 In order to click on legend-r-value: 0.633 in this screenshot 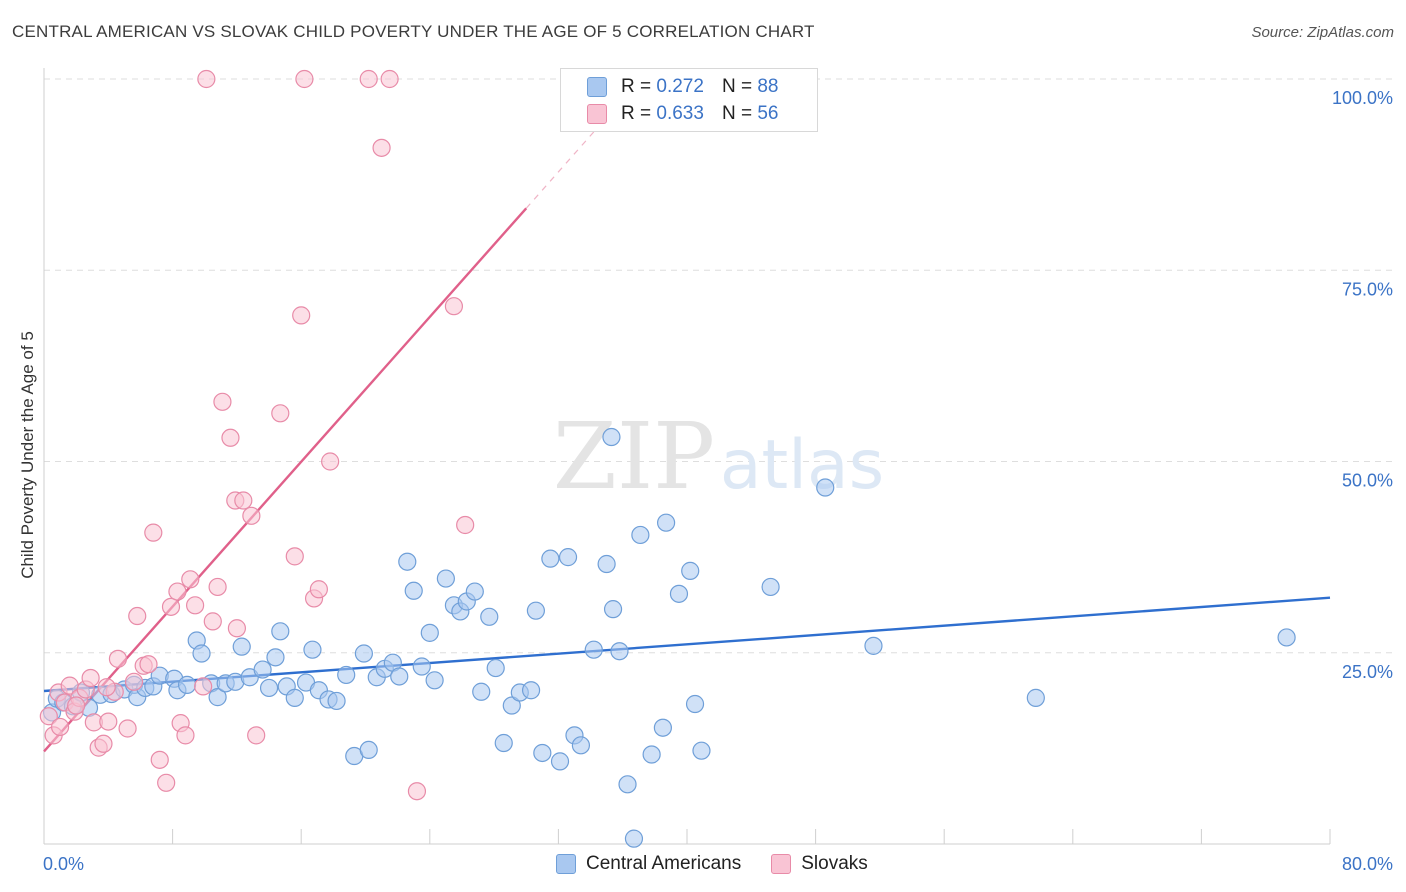, I will do `click(680, 113)`.